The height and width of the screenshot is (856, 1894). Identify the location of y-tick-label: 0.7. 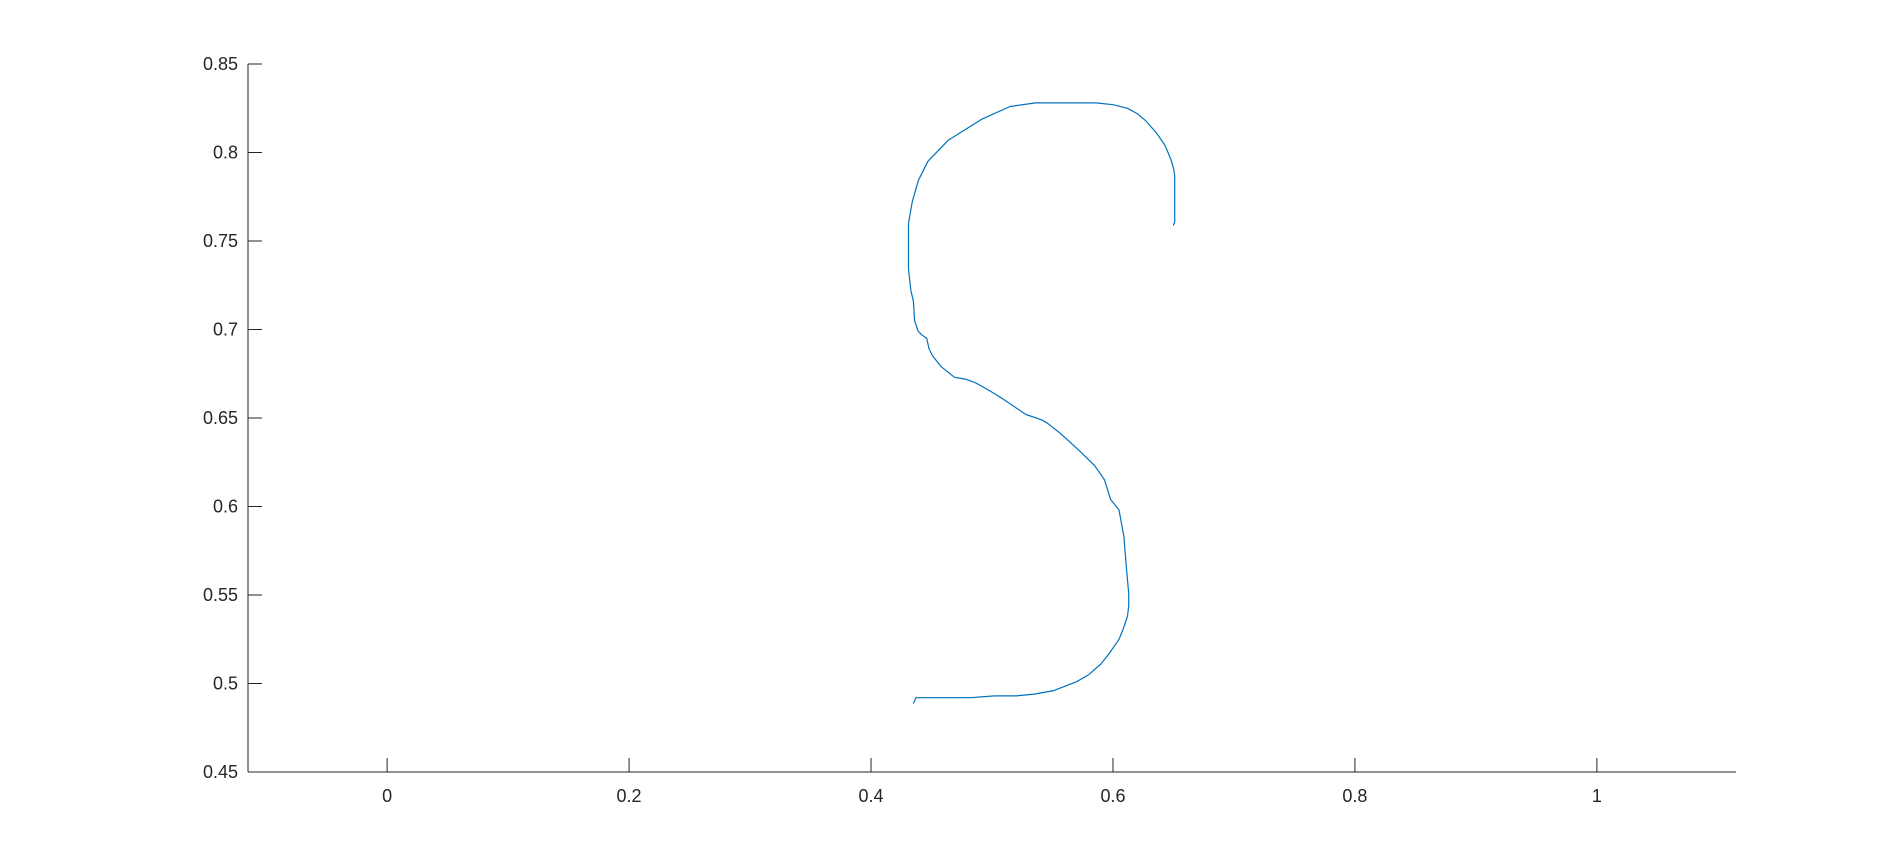
(225, 330).